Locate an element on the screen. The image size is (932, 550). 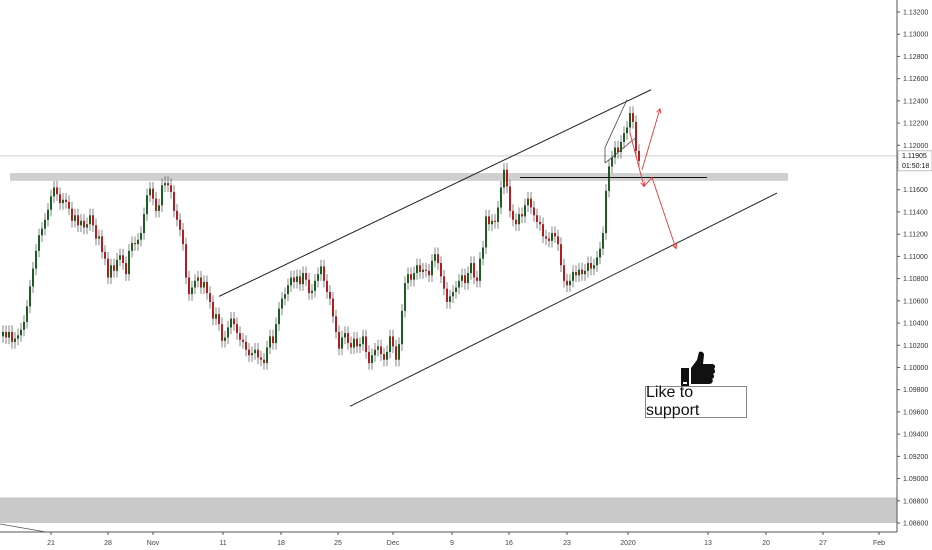
x-tick-label: 13 is located at coordinates (708, 543).